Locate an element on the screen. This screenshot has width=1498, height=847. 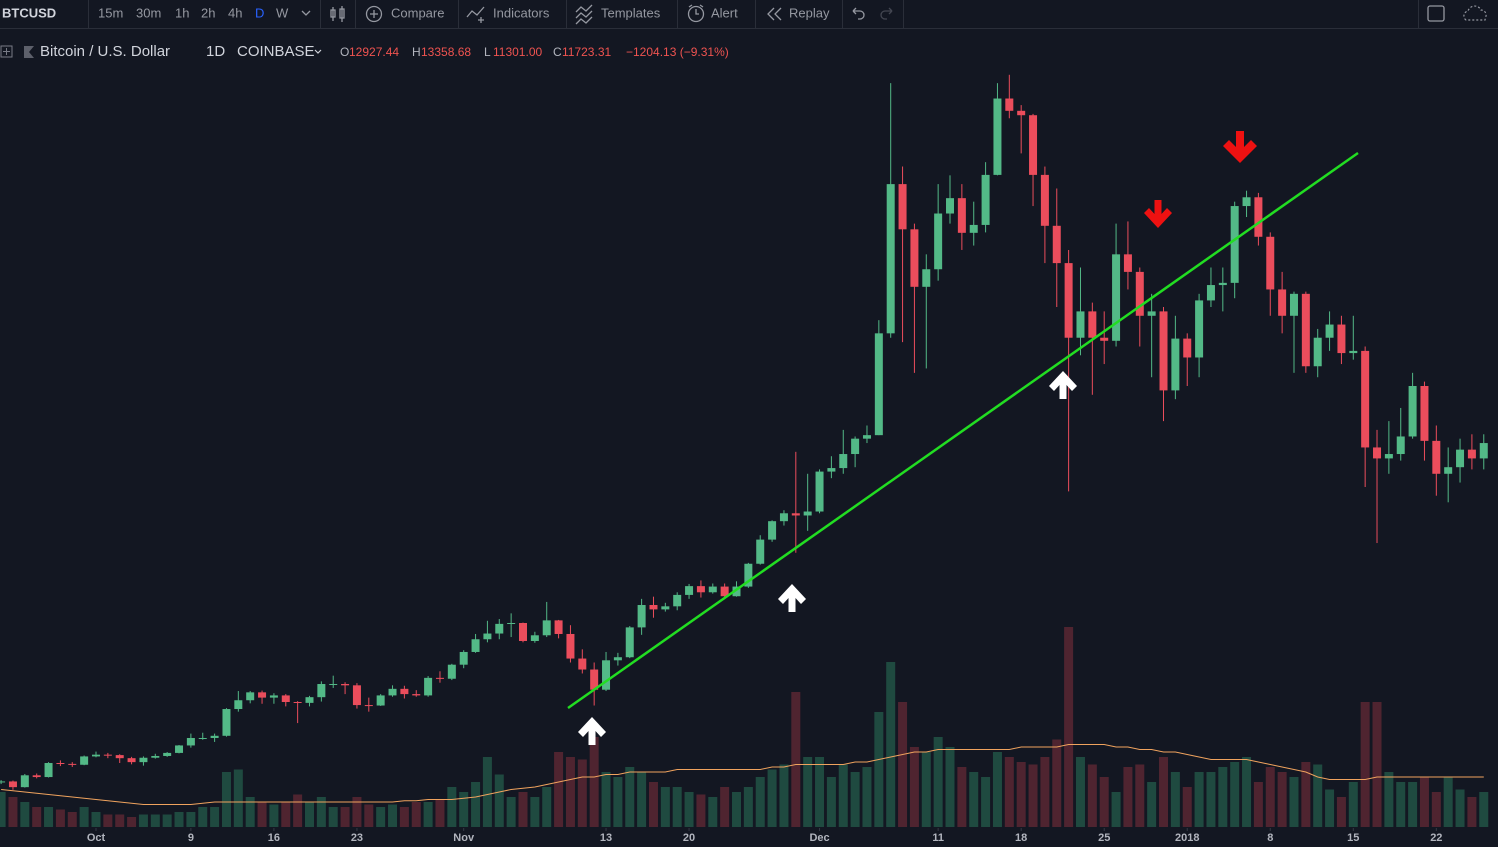
toolbar-button: Alert is located at coordinates (724, 12).